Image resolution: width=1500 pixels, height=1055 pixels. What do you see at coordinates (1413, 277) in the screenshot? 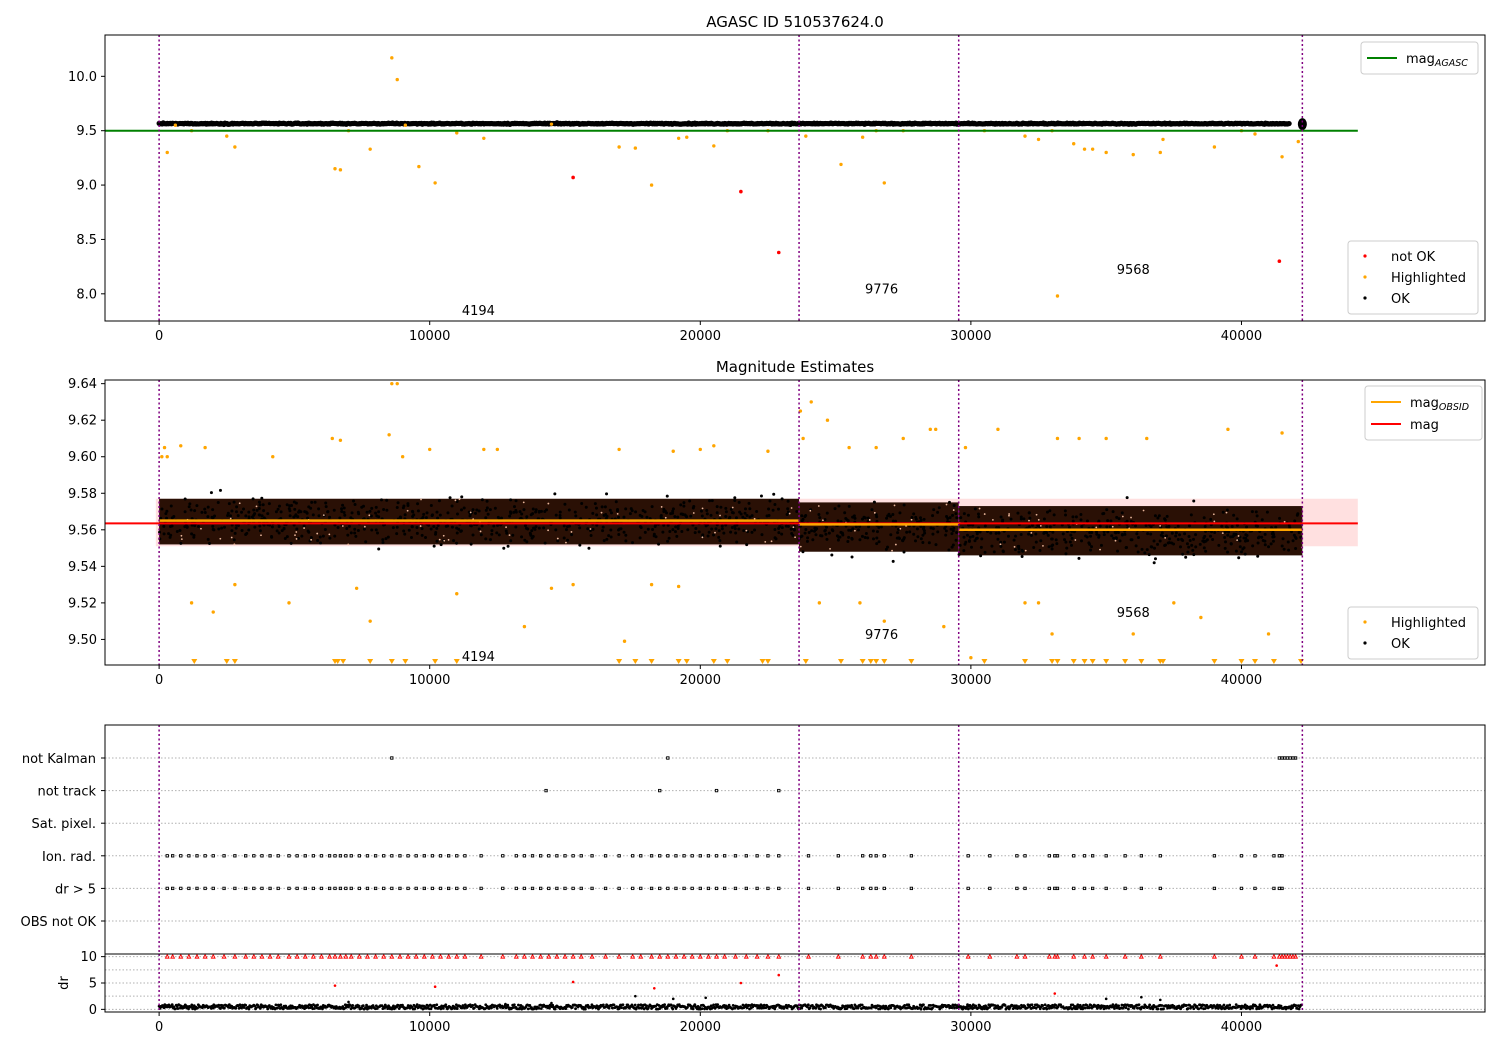
I see `legend-frame` at bounding box center [1413, 277].